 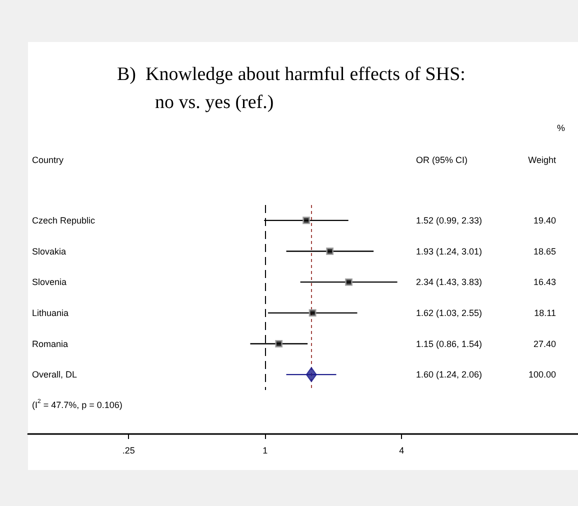 What do you see at coordinates (544, 343) in the screenshot?
I see `annotation: 27.40` at bounding box center [544, 343].